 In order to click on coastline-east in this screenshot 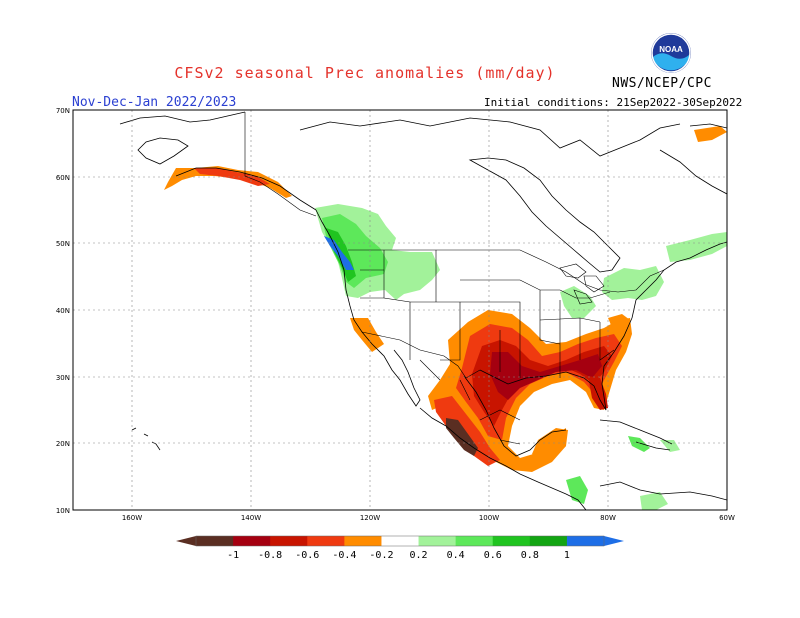, I will do `click(679, 280)`.